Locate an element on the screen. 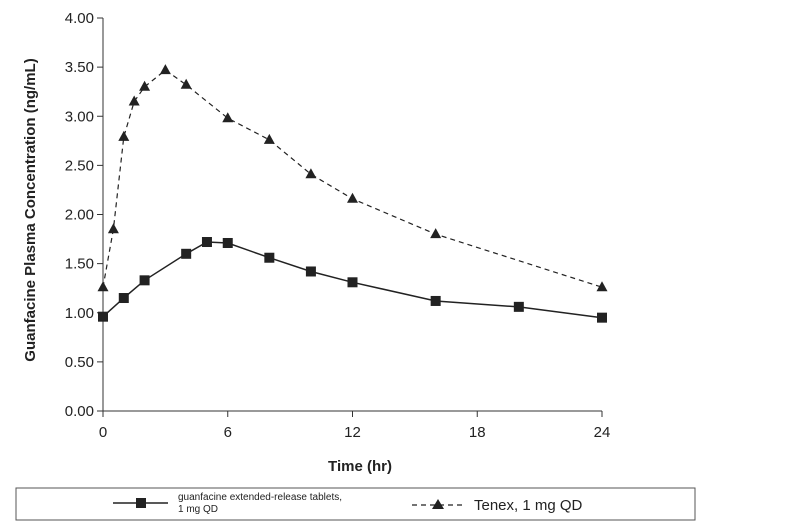 This screenshot has height=523, width=799. y-tick-label: 3.00 is located at coordinates (79, 116).